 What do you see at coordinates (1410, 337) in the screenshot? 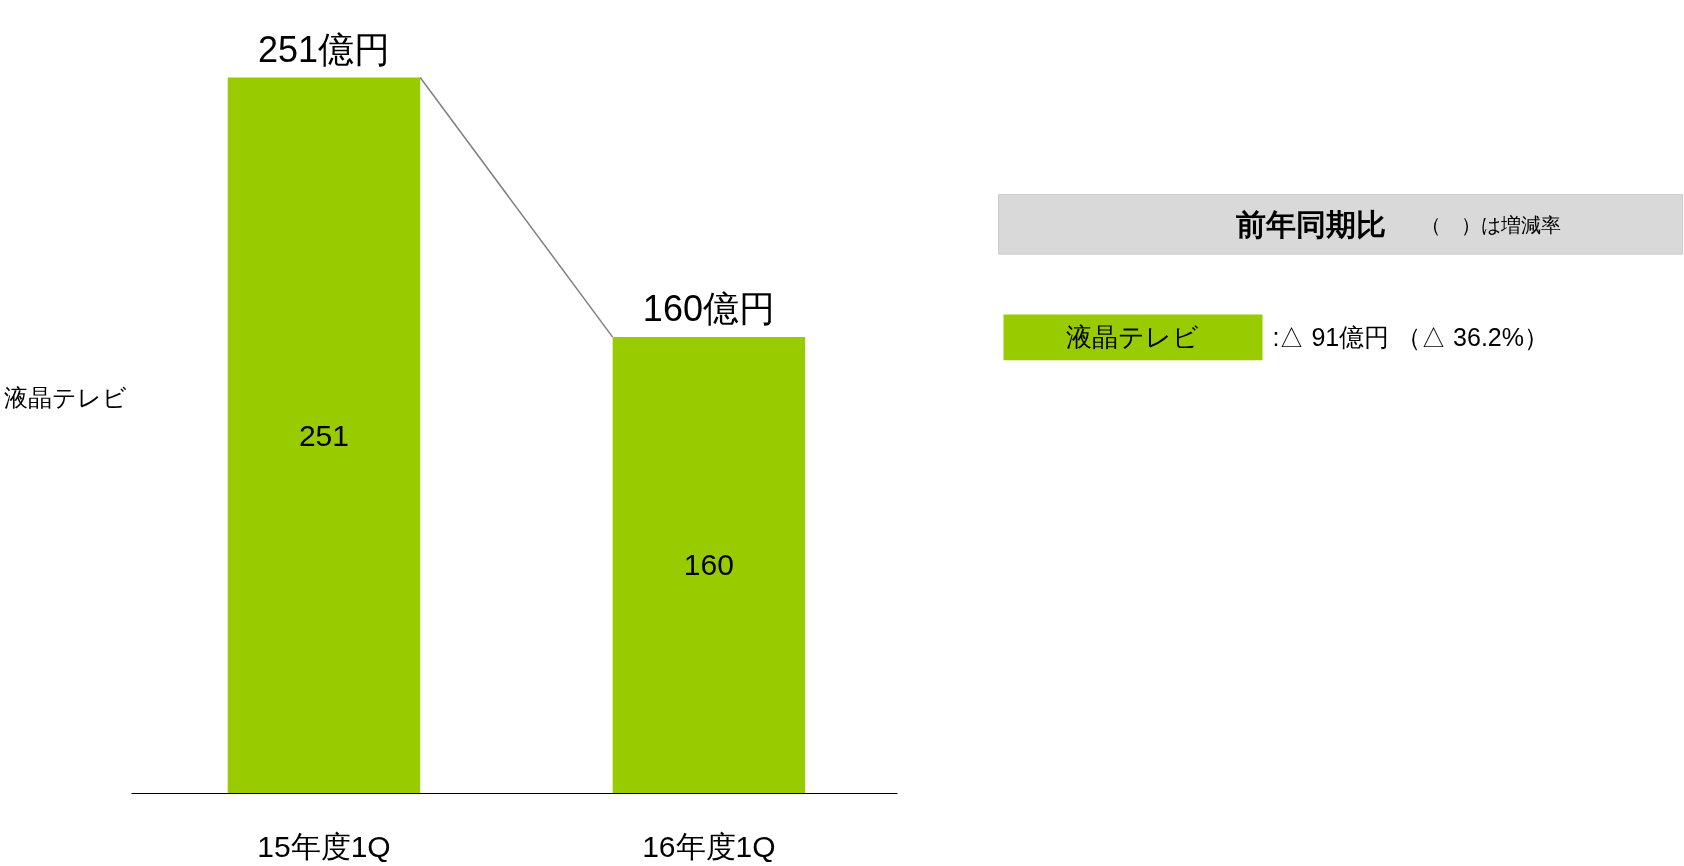
I see `text: :△ 91億円 （△ 36.2%）` at bounding box center [1410, 337].